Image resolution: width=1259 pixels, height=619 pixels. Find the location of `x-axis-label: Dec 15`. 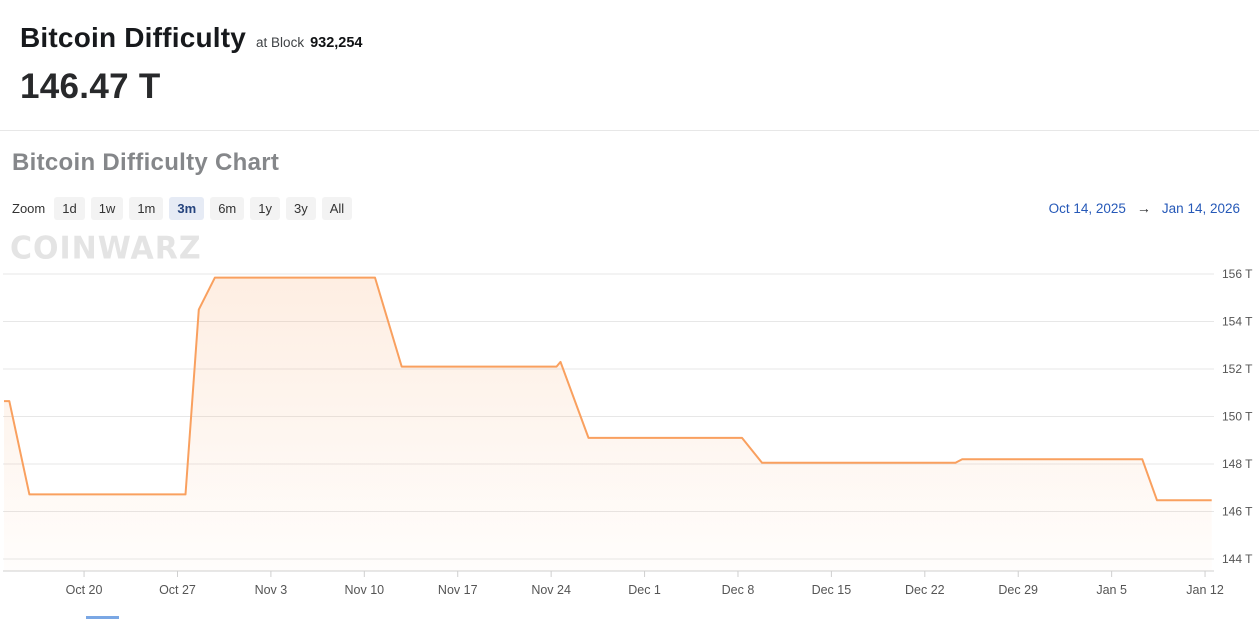

x-axis-label: Dec 15 is located at coordinates (832, 590).